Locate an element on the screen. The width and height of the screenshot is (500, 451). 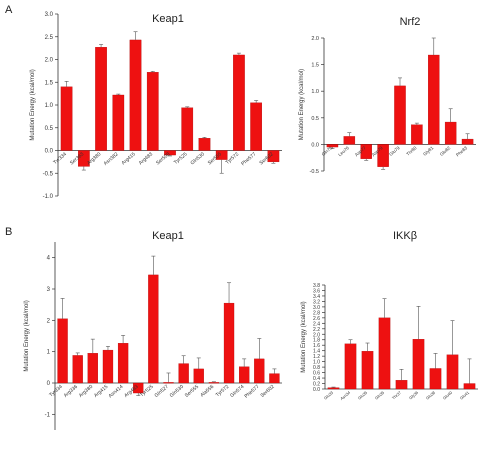
chart2-category-label: Phe83 is located at coordinates (462, 151).